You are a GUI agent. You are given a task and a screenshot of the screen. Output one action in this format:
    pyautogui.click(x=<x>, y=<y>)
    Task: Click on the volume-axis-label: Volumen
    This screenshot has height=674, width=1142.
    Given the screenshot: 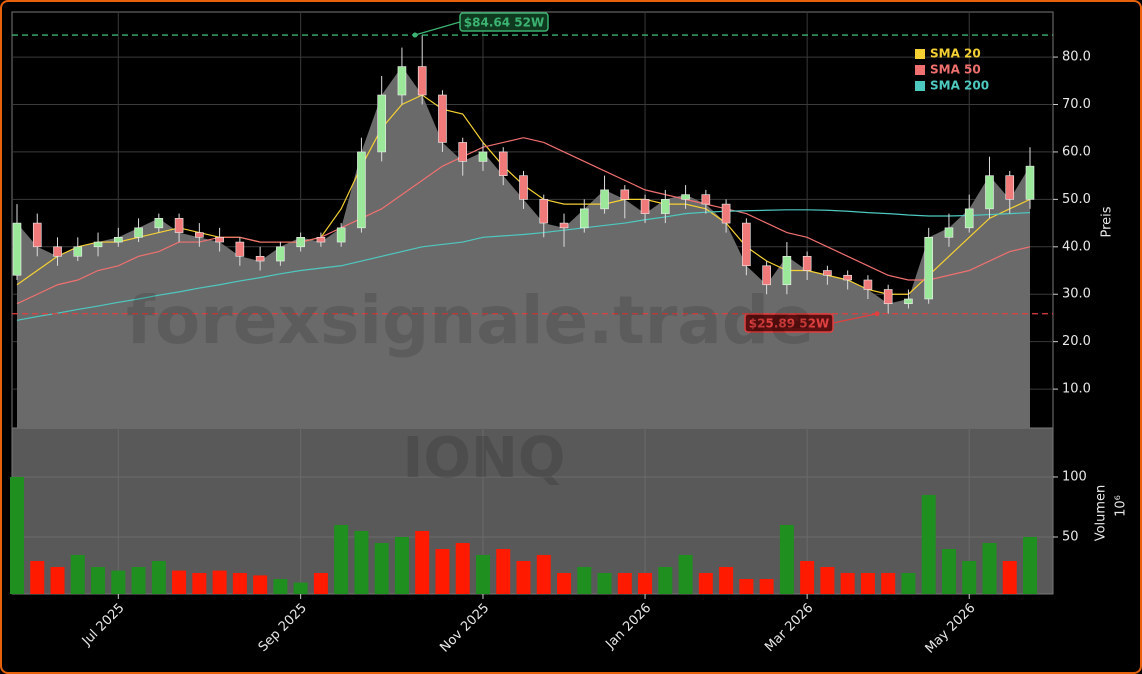 What is the action you would take?
    pyautogui.click(x=1101, y=513)
    